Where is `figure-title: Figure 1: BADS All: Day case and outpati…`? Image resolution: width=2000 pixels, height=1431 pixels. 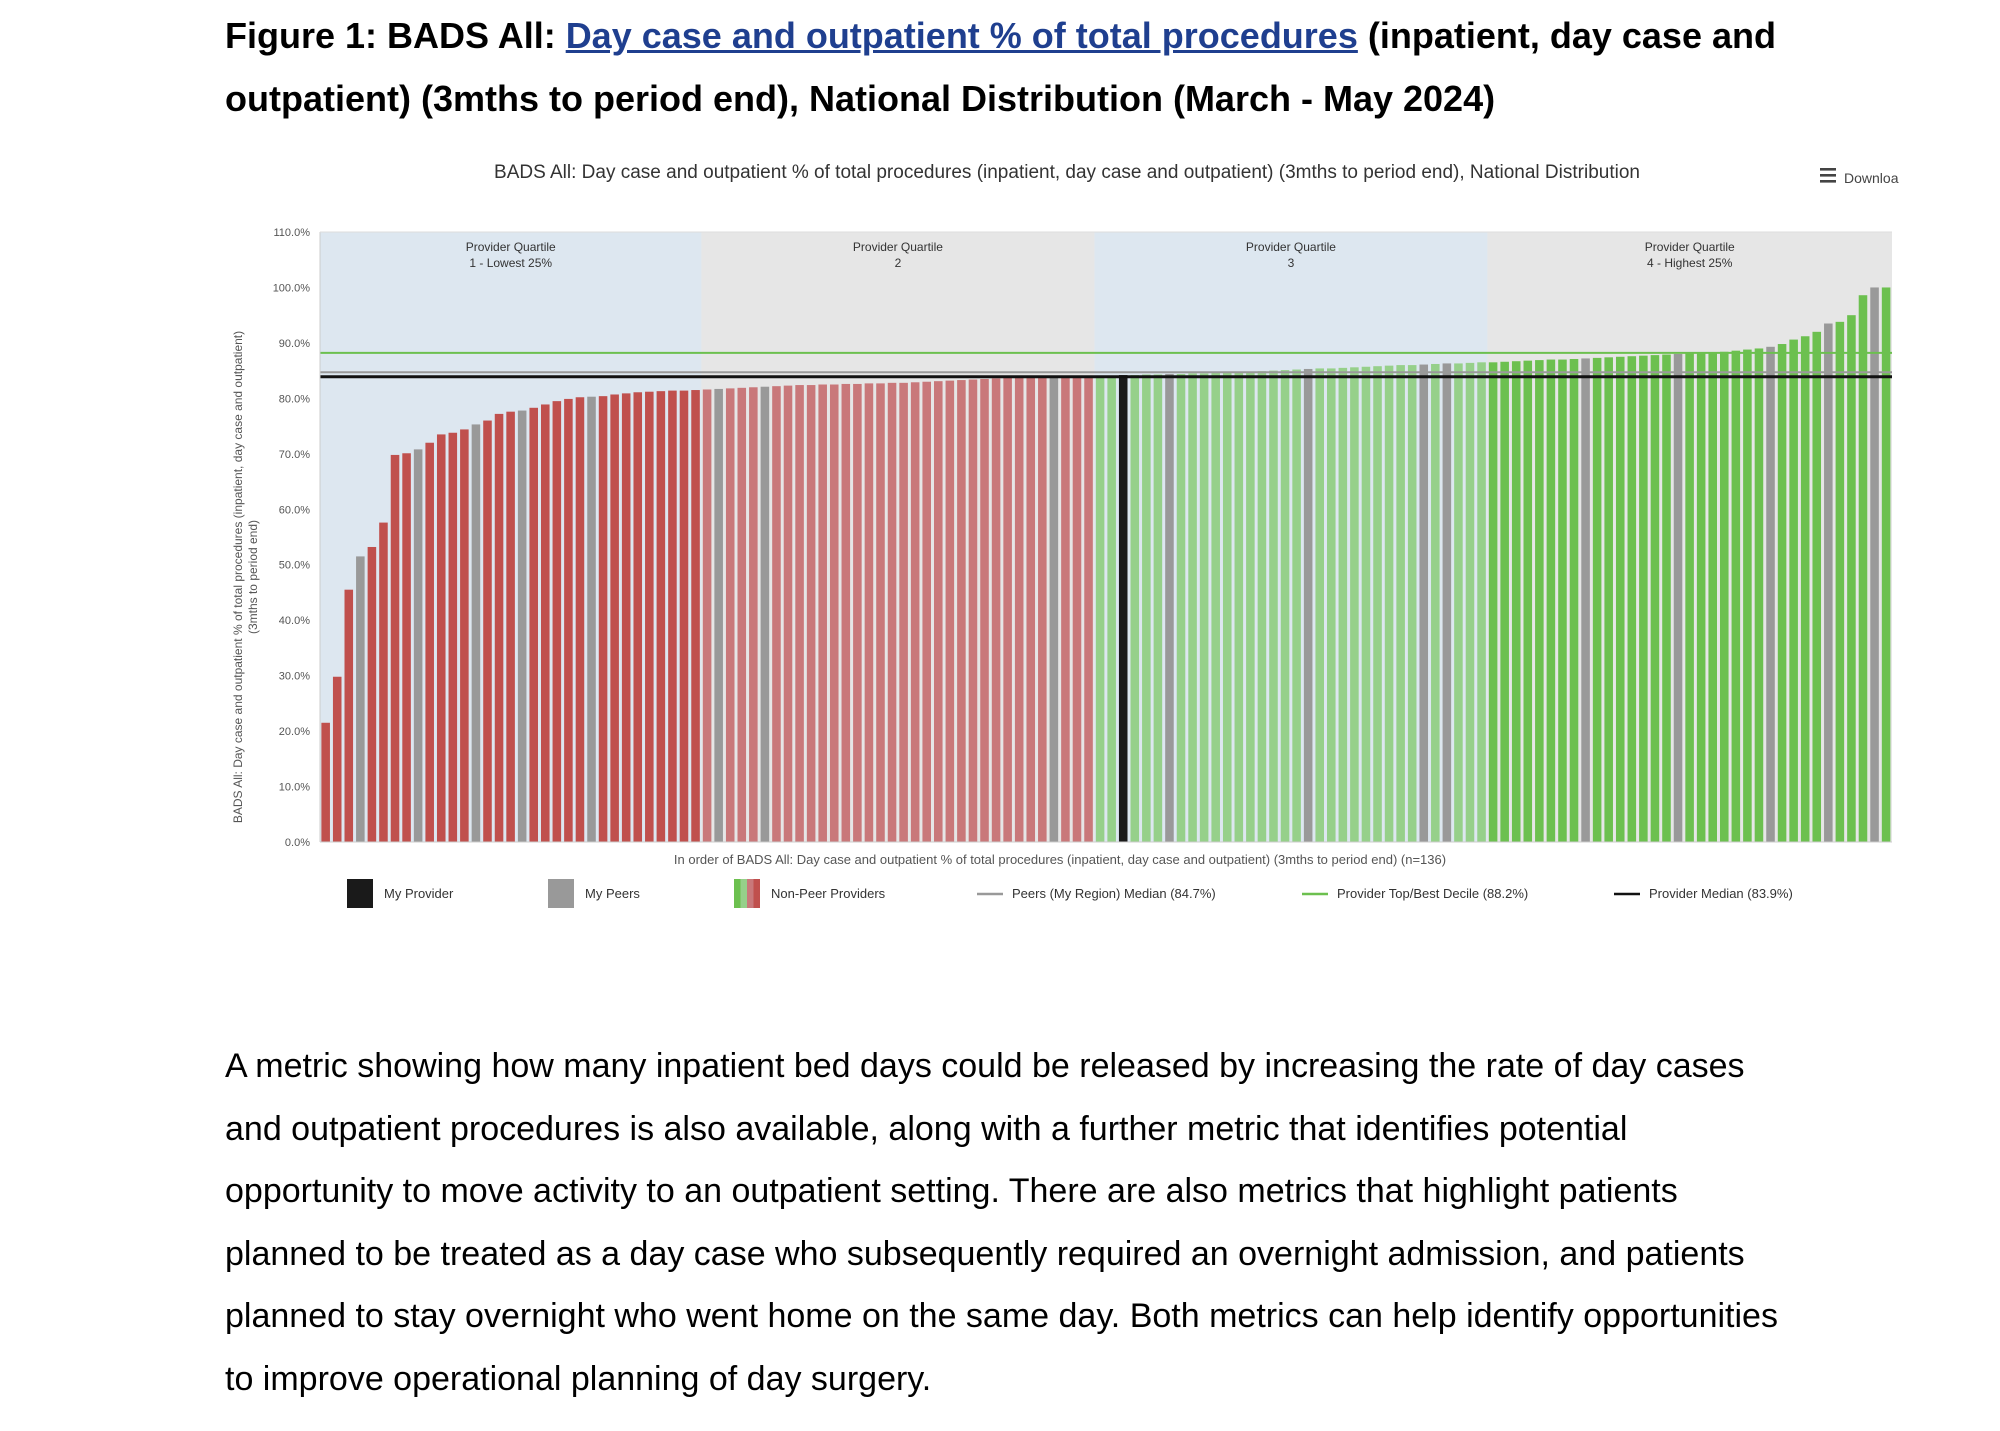 figure-title: Figure 1: BADS All: Day case and outpati… is located at coordinates (1005, 67).